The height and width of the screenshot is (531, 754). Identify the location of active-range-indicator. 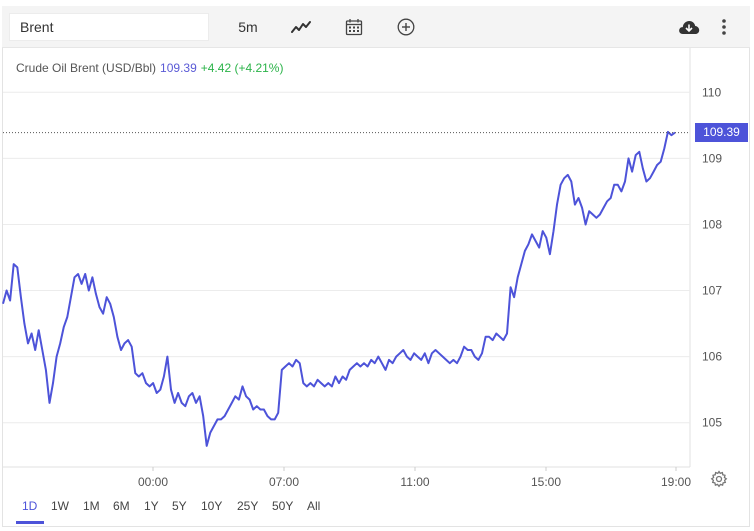
(30, 522).